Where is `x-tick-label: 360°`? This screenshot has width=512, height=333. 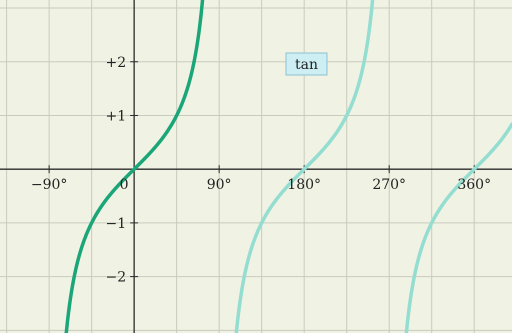 x-tick-label: 360° is located at coordinates (474, 185).